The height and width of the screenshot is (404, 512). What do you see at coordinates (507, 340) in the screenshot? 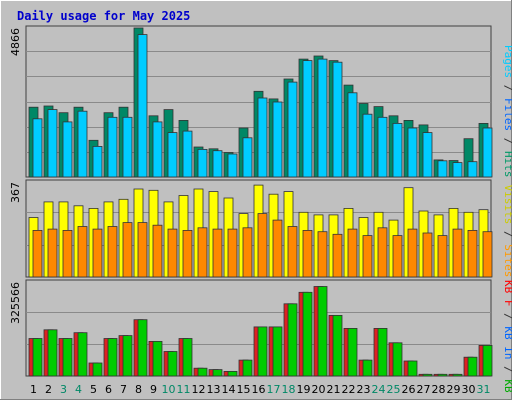
I see `panel-bottom-legend: KB F / KB In / KB Out` at bounding box center [507, 340].